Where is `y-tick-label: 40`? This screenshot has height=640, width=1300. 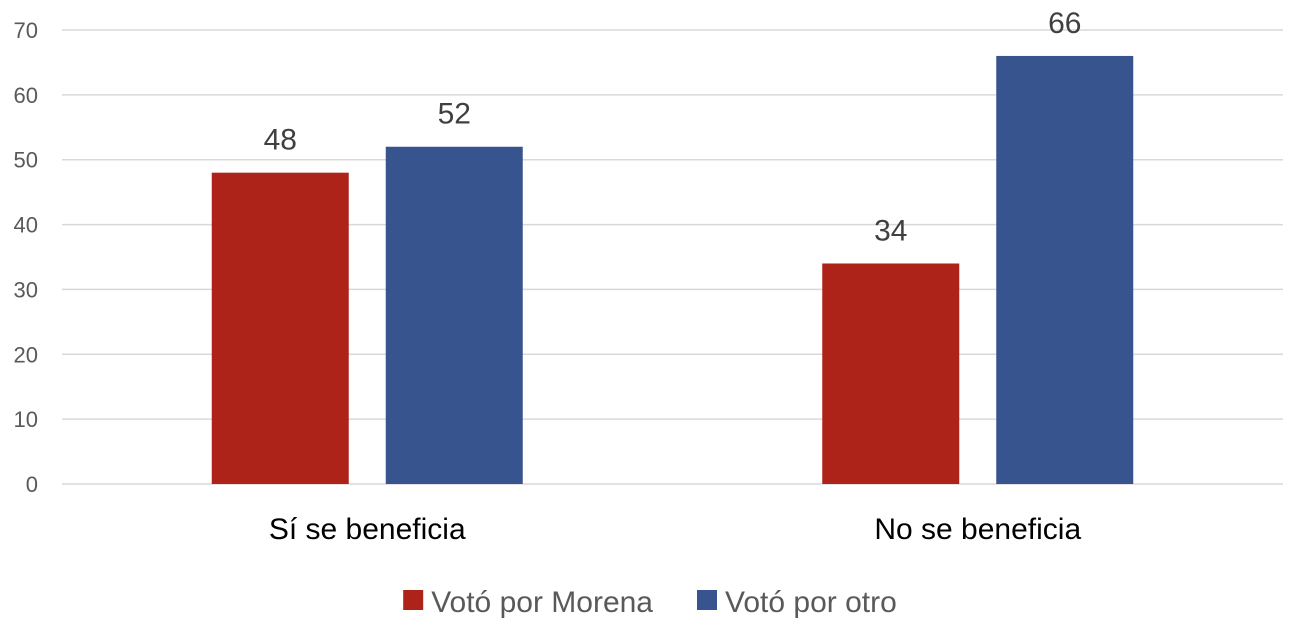
y-tick-label: 40 is located at coordinates (26, 225).